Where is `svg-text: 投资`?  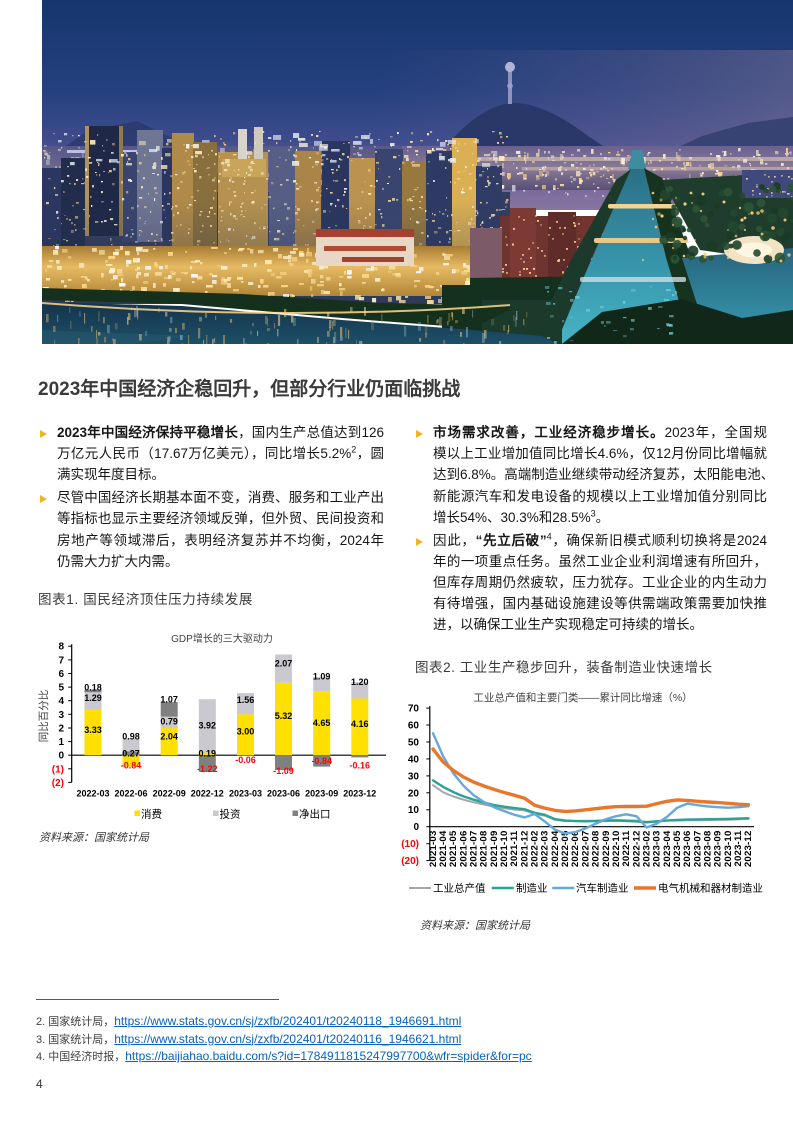
svg-text: 投资 is located at coordinates (230, 814).